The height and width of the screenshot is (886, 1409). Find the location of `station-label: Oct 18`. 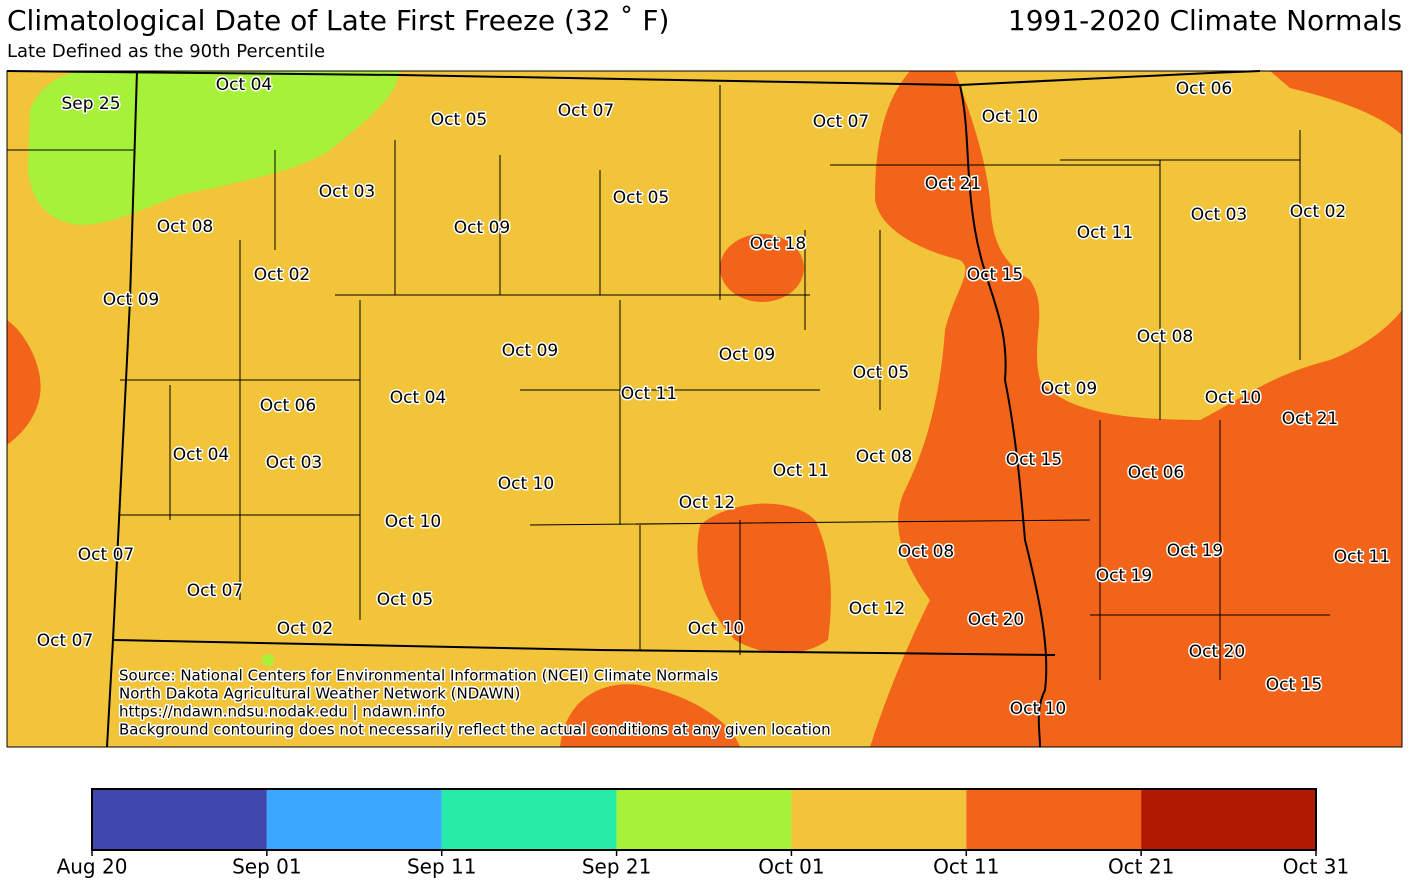

station-label: Oct 18 is located at coordinates (778, 244).